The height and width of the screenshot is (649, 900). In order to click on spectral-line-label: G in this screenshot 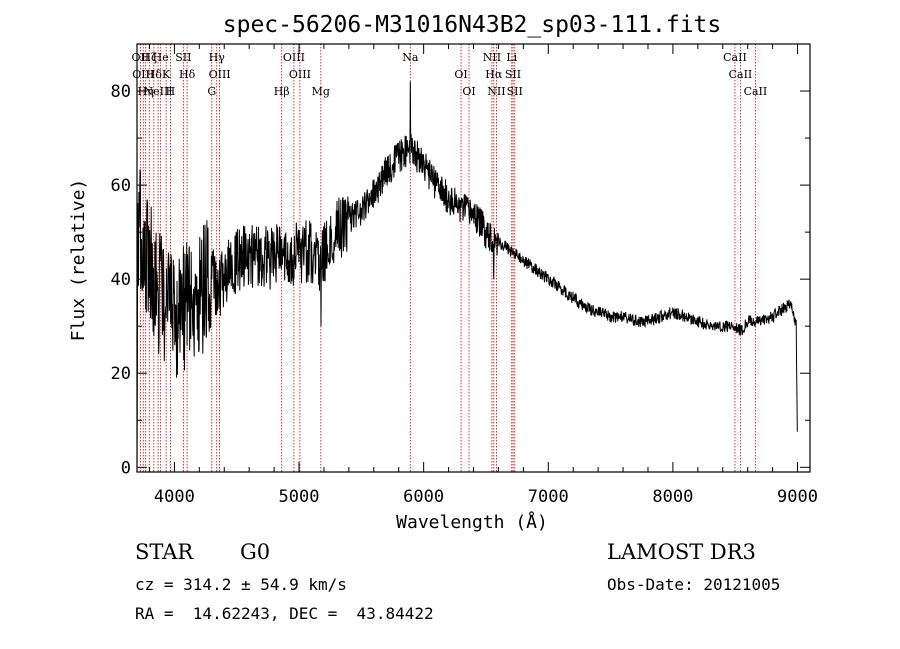, I will do `click(211, 91)`.